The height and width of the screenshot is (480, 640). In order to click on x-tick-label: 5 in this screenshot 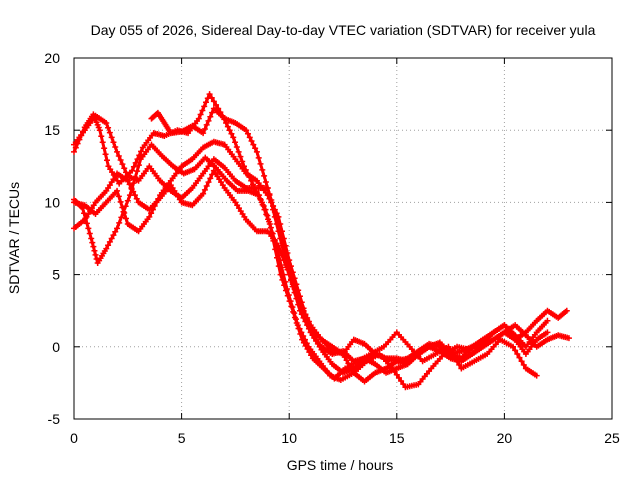, I will do `click(182, 438)`.